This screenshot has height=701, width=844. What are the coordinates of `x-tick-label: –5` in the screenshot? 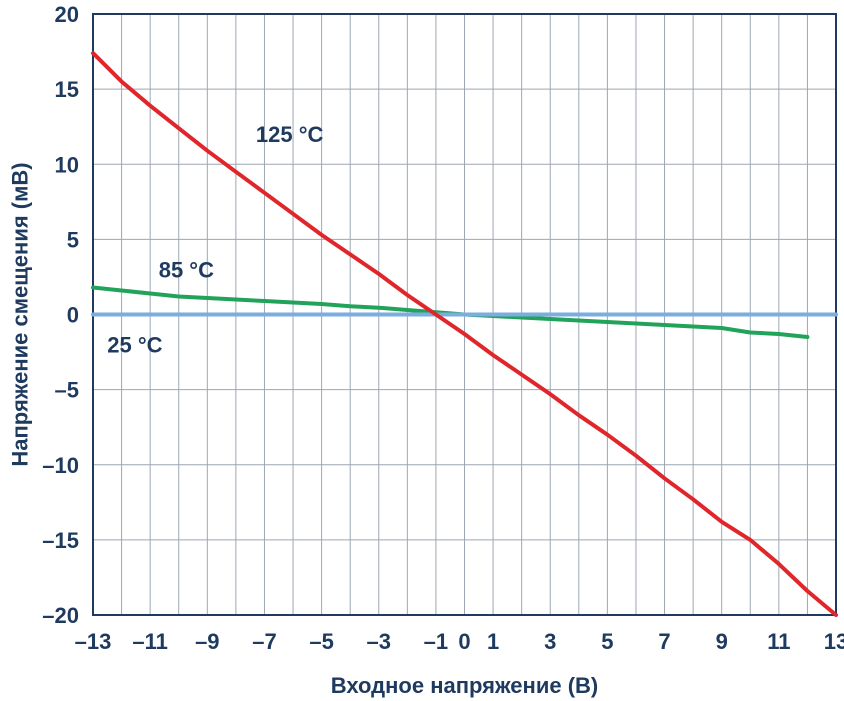 It's located at (321, 641).